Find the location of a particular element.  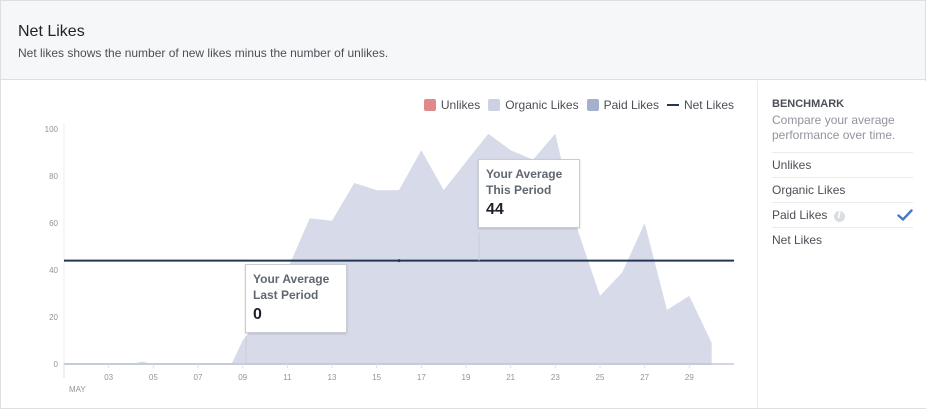

callout-this-period-line1: Your Average is located at coordinates (524, 174).